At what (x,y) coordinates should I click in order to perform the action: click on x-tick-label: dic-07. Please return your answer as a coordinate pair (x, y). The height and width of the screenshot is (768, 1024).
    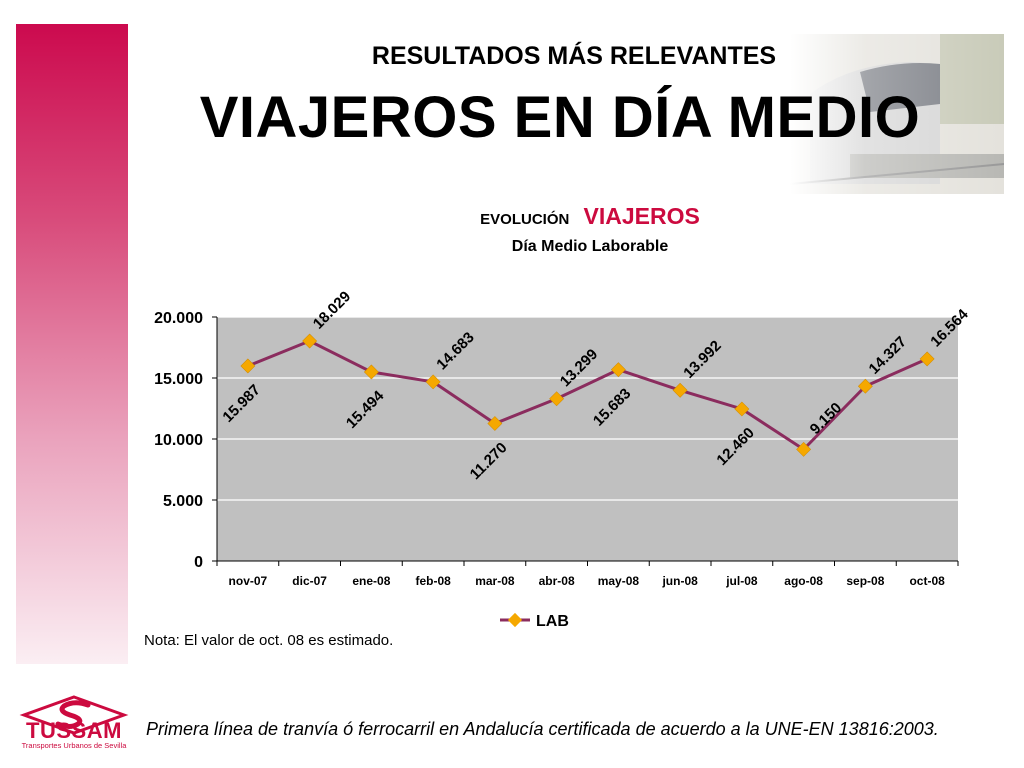
    Looking at the image, I should click on (309, 581).